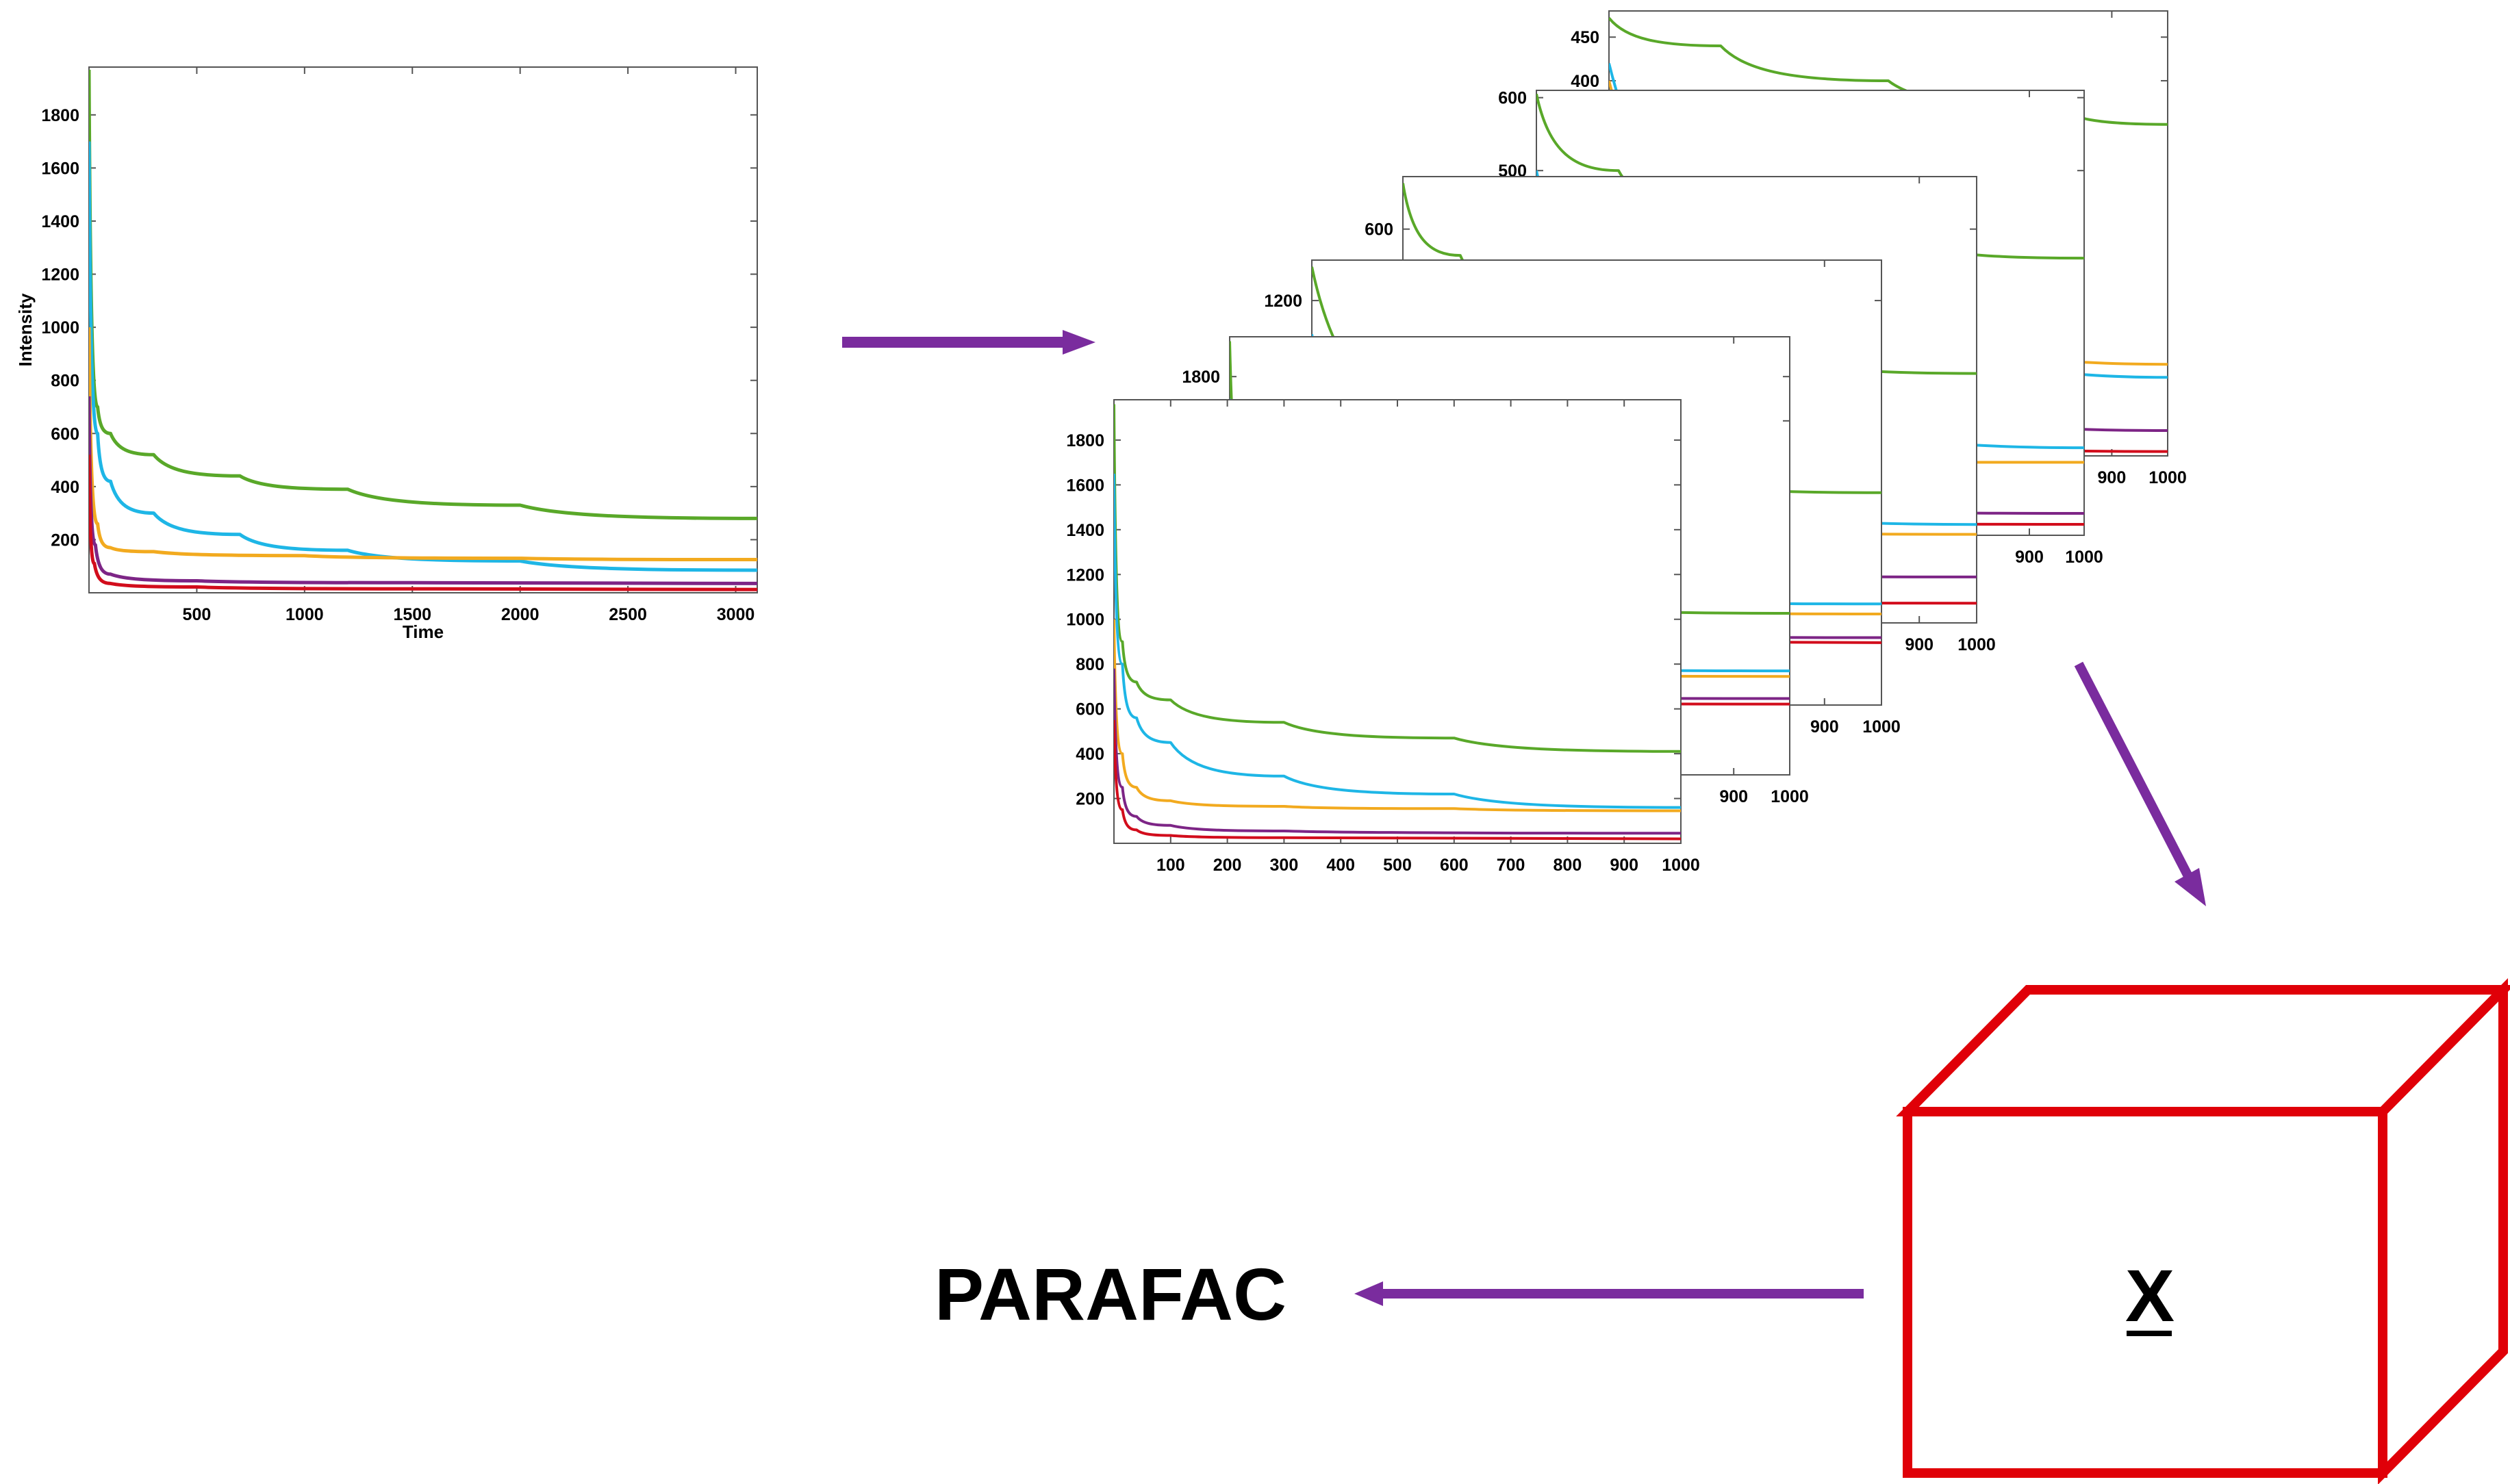  Describe the element at coordinates (469, 614) in the screenshot. I see `full-x-tick-labels: 500 1000 1500 2000 2500 3000` at that location.